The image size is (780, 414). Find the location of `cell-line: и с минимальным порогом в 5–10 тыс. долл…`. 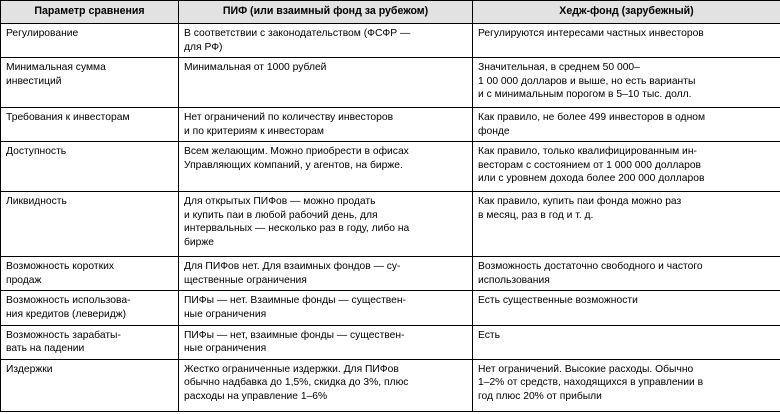

cell-line: и с минимальным порогом в 5–10 тыс. долл… is located at coordinates (585, 95).